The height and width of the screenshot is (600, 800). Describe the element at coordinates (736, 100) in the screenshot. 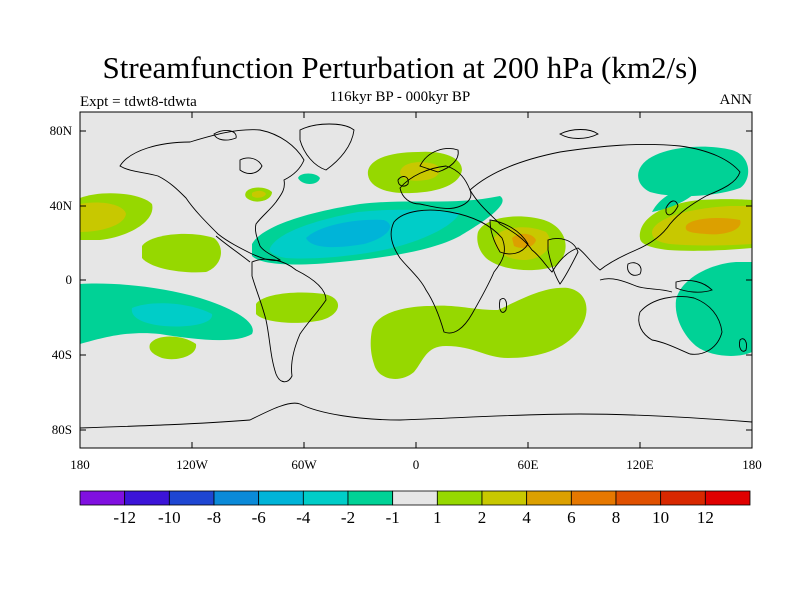

I see `season-label: ANN` at that location.